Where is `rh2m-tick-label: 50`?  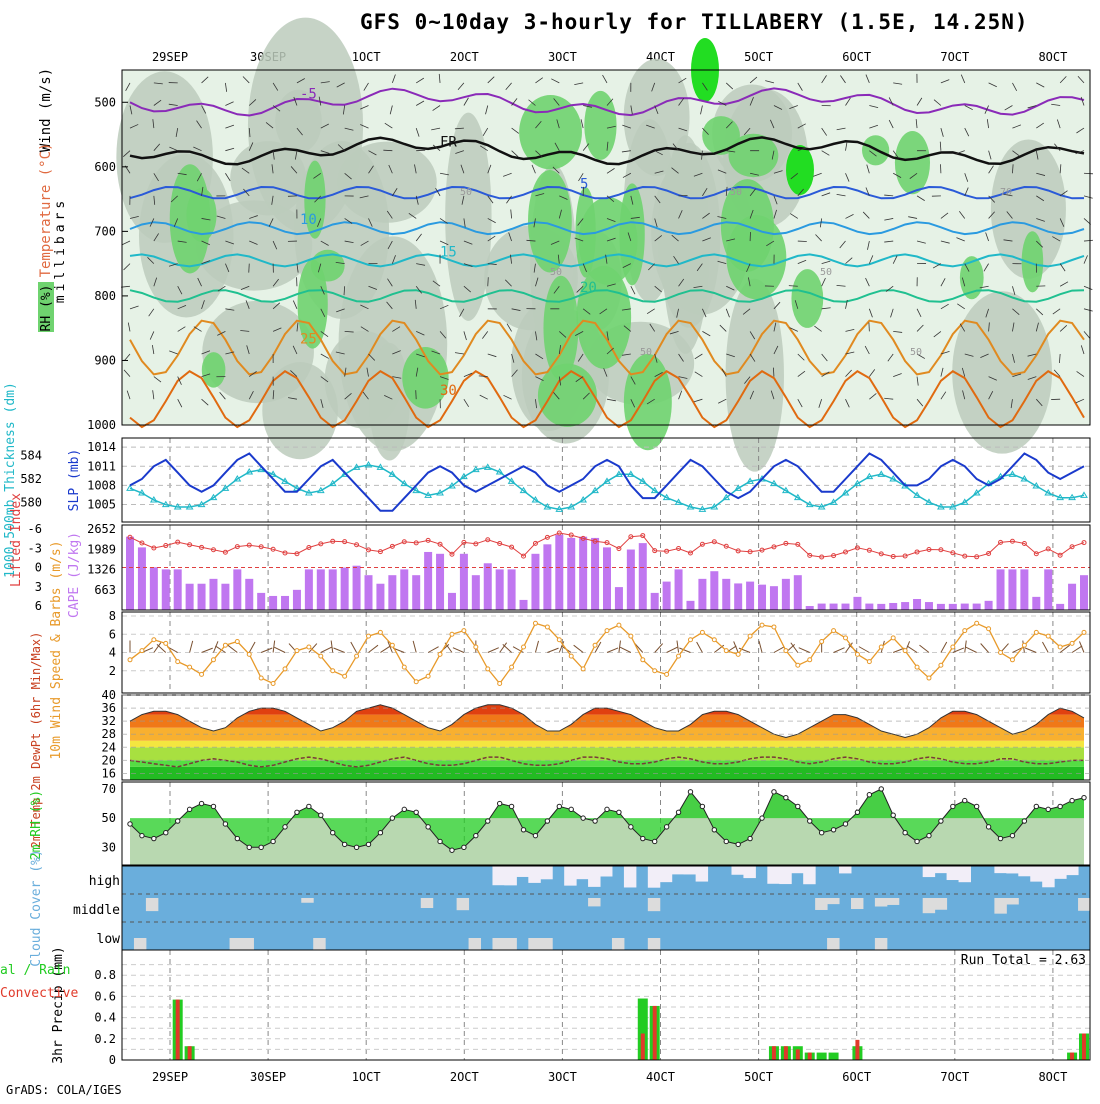
rh2m-tick-label: 50 is located at coordinates (109, 818).